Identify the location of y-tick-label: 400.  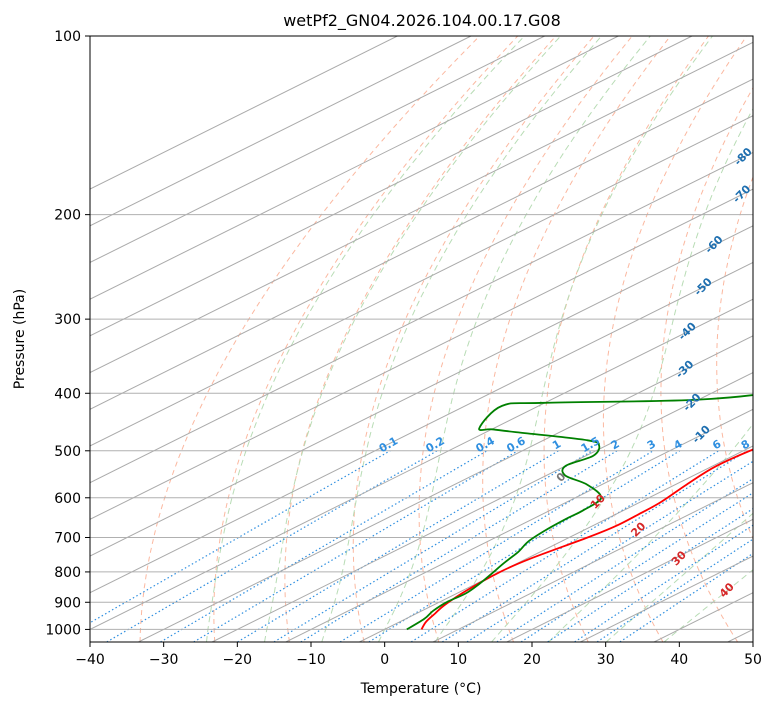
(67, 394).